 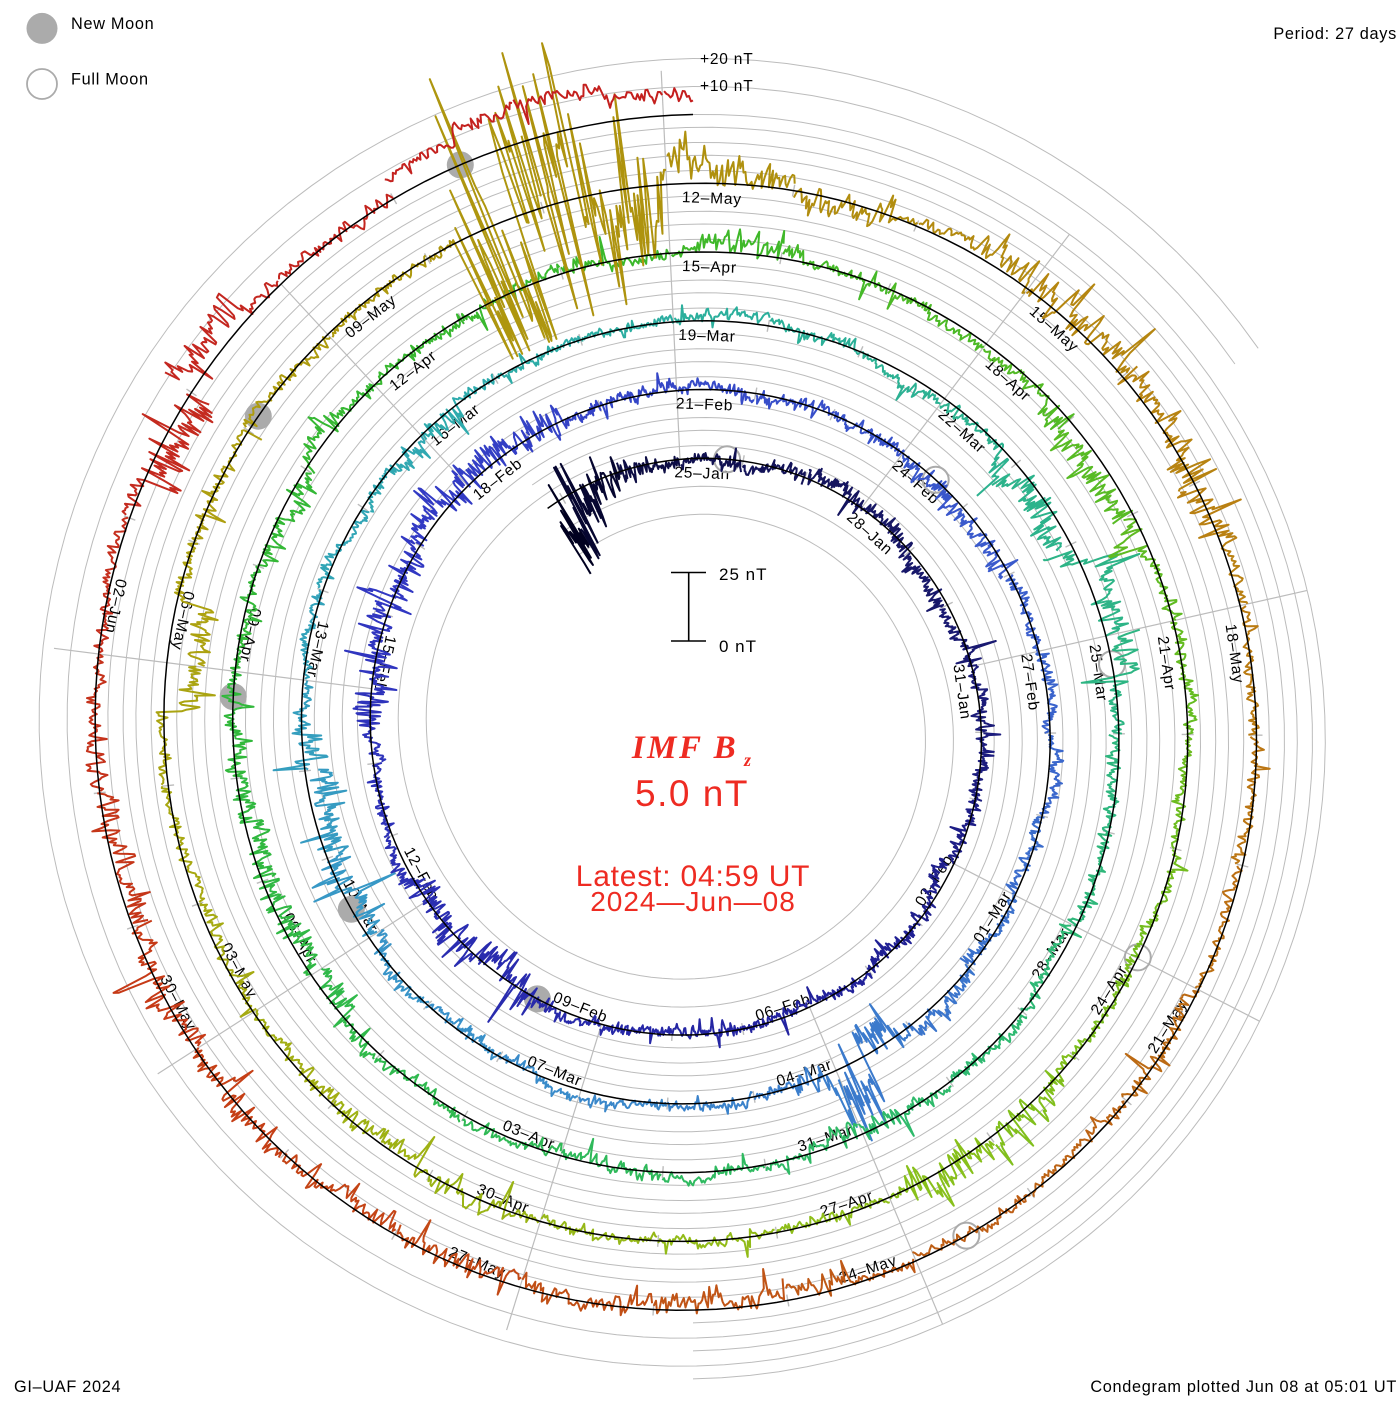 I want to click on svg-text: 12–May, so click(x=712, y=198).